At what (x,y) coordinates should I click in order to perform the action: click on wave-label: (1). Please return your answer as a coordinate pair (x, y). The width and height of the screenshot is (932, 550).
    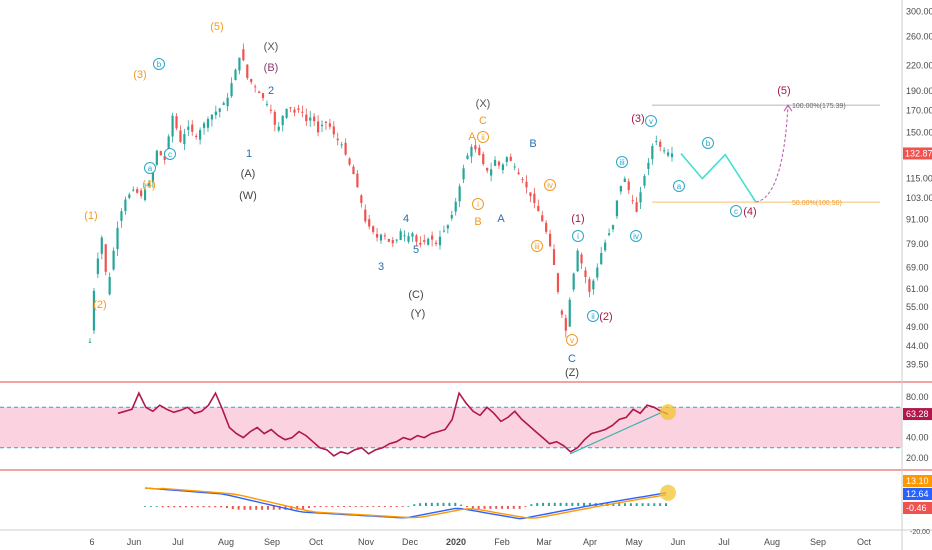
    Looking at the image, I should click on (577, 219).